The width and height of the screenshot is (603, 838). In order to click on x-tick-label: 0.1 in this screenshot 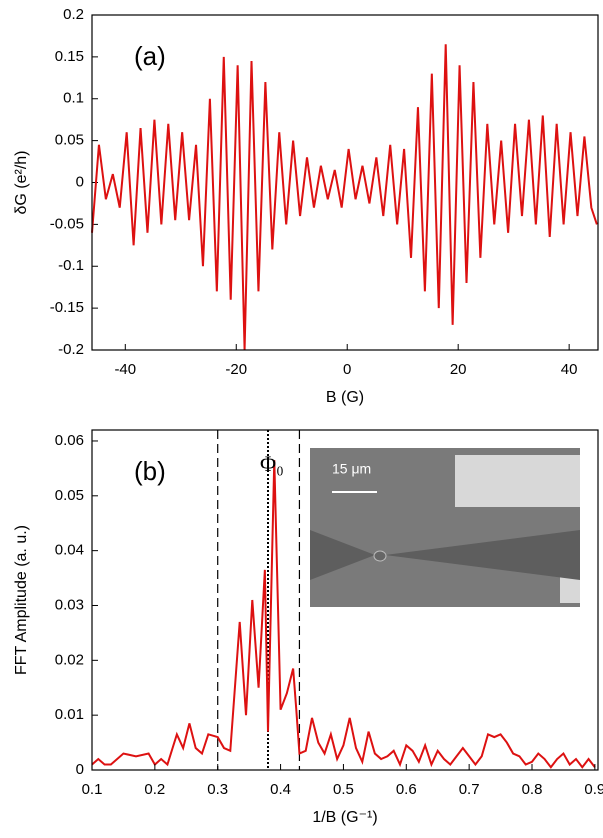, I will do `click(92, 789)`.